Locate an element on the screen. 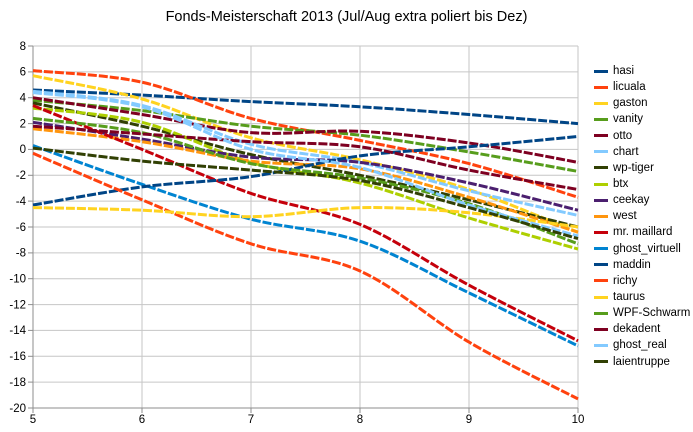 The width and height of the screenshot is (693, 432). series-line-maddin is located at coordinates (305, 171).